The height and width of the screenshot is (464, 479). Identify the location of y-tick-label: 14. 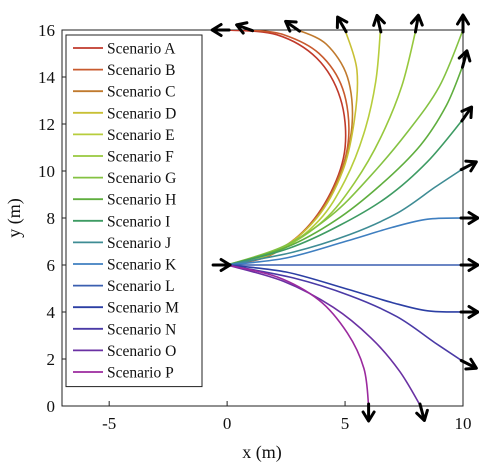
(47, 77).